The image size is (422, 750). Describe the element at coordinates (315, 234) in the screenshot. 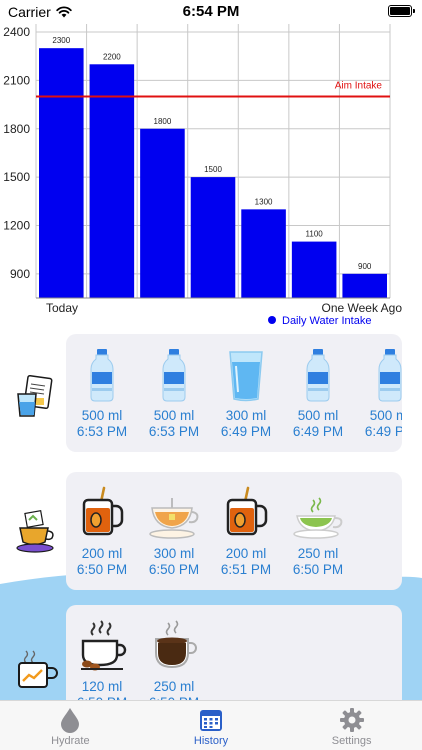

I see `bar-value-label: 1100` at that location.